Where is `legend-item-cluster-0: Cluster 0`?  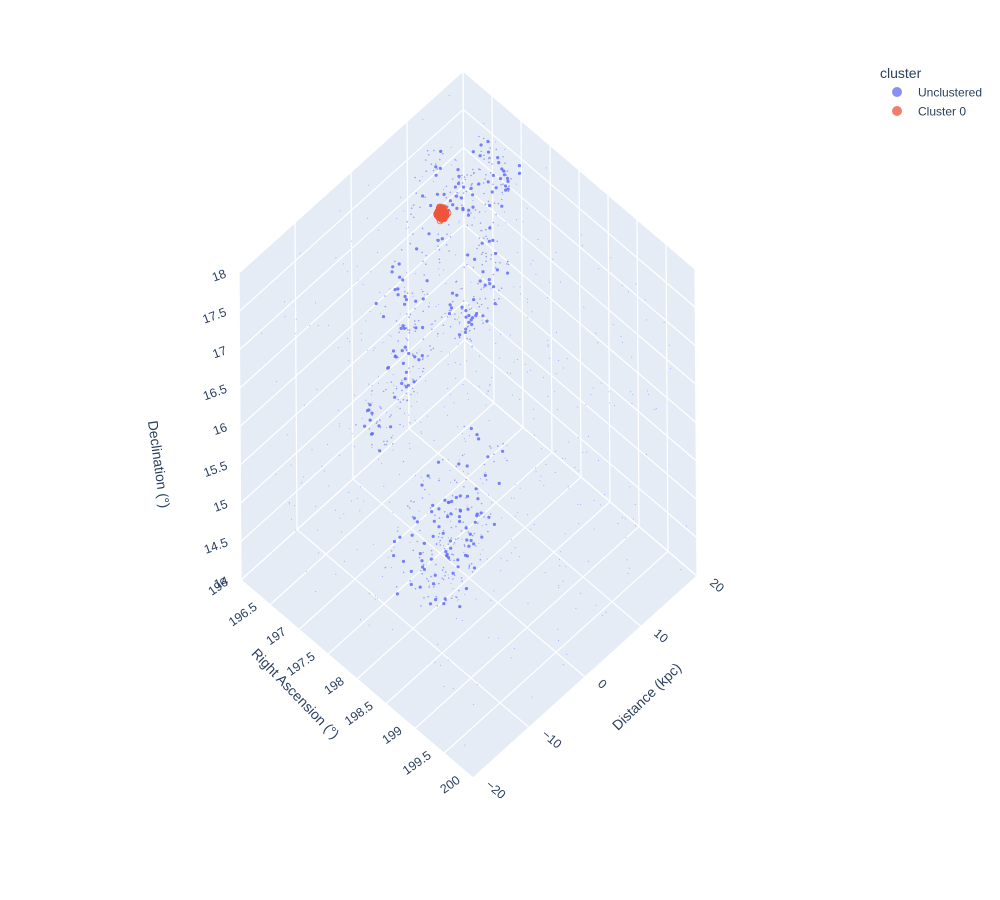 legend-item-cluster-0: Cluster 0 is located at coordinates (929, 112).